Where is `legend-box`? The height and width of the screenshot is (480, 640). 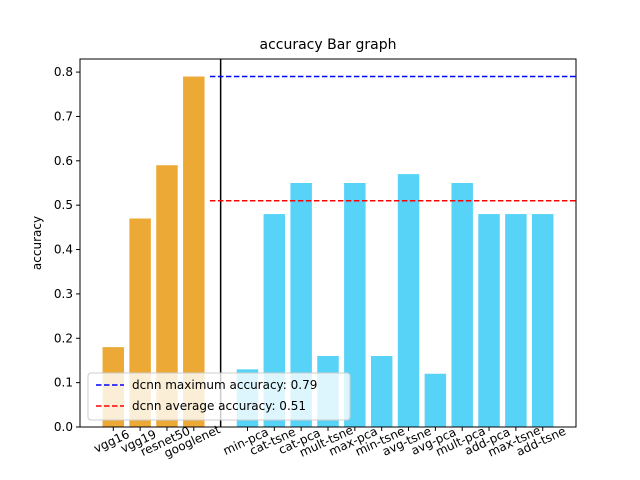
legend-box is located at coordinates (219, 396).